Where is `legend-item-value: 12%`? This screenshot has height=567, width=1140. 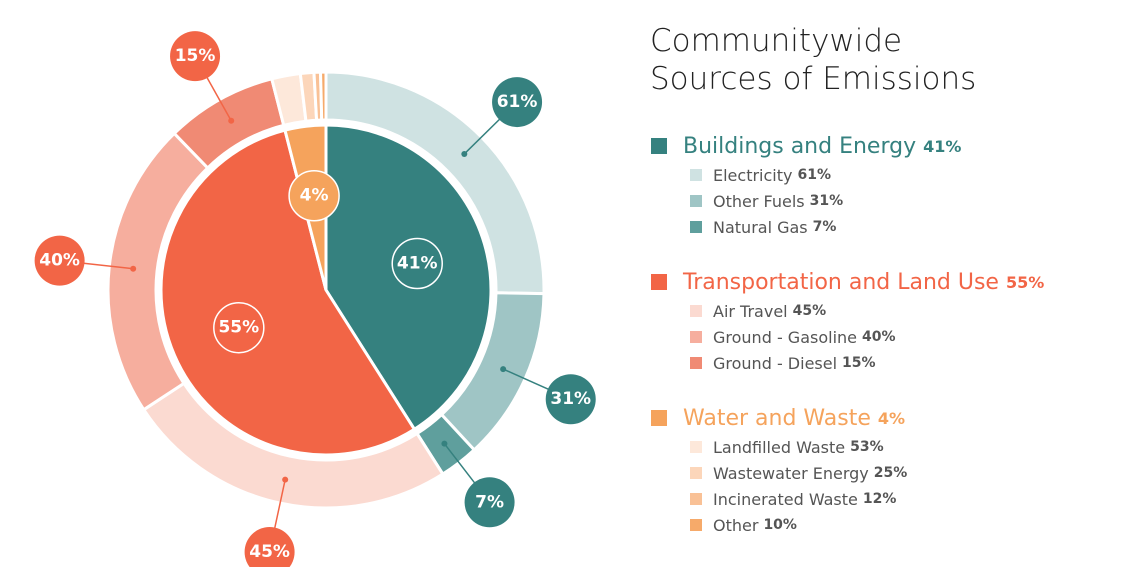
legend-item-value: 12% is located at coordinates (880, 499).